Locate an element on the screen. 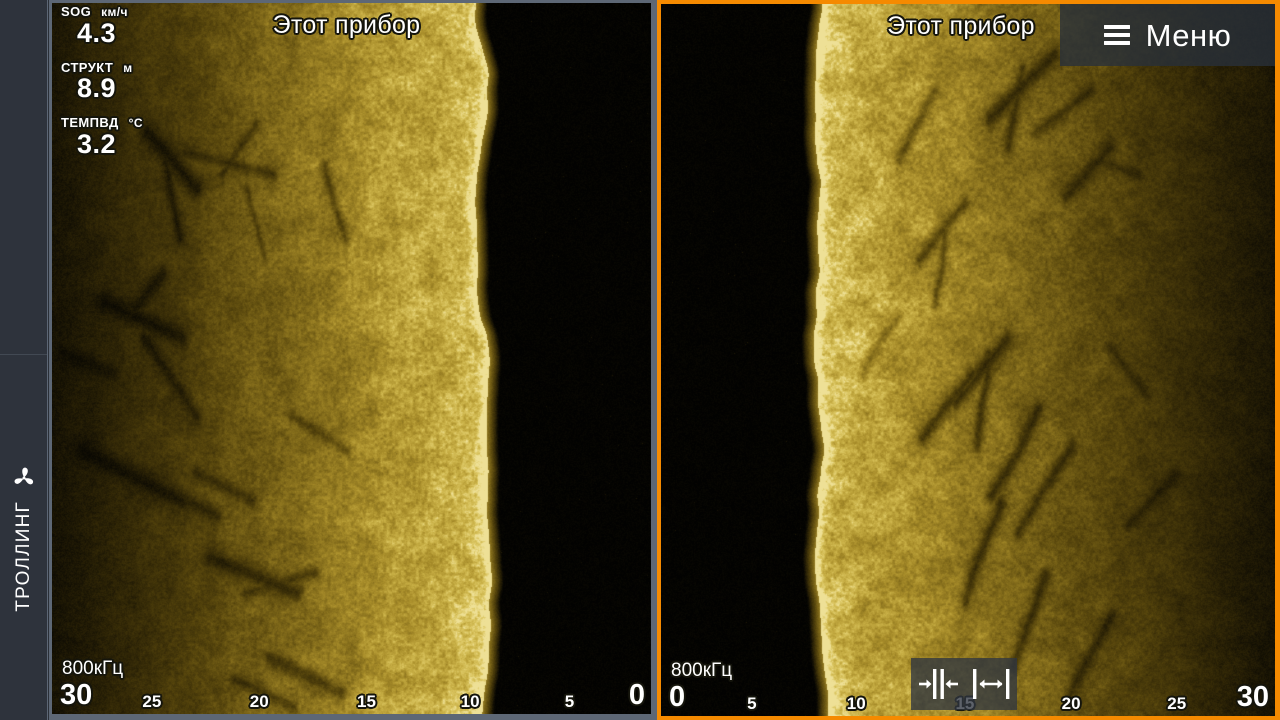 This screenshot has height=720, width=1280. range-narrow-icon is located at coordinates (938, 684).